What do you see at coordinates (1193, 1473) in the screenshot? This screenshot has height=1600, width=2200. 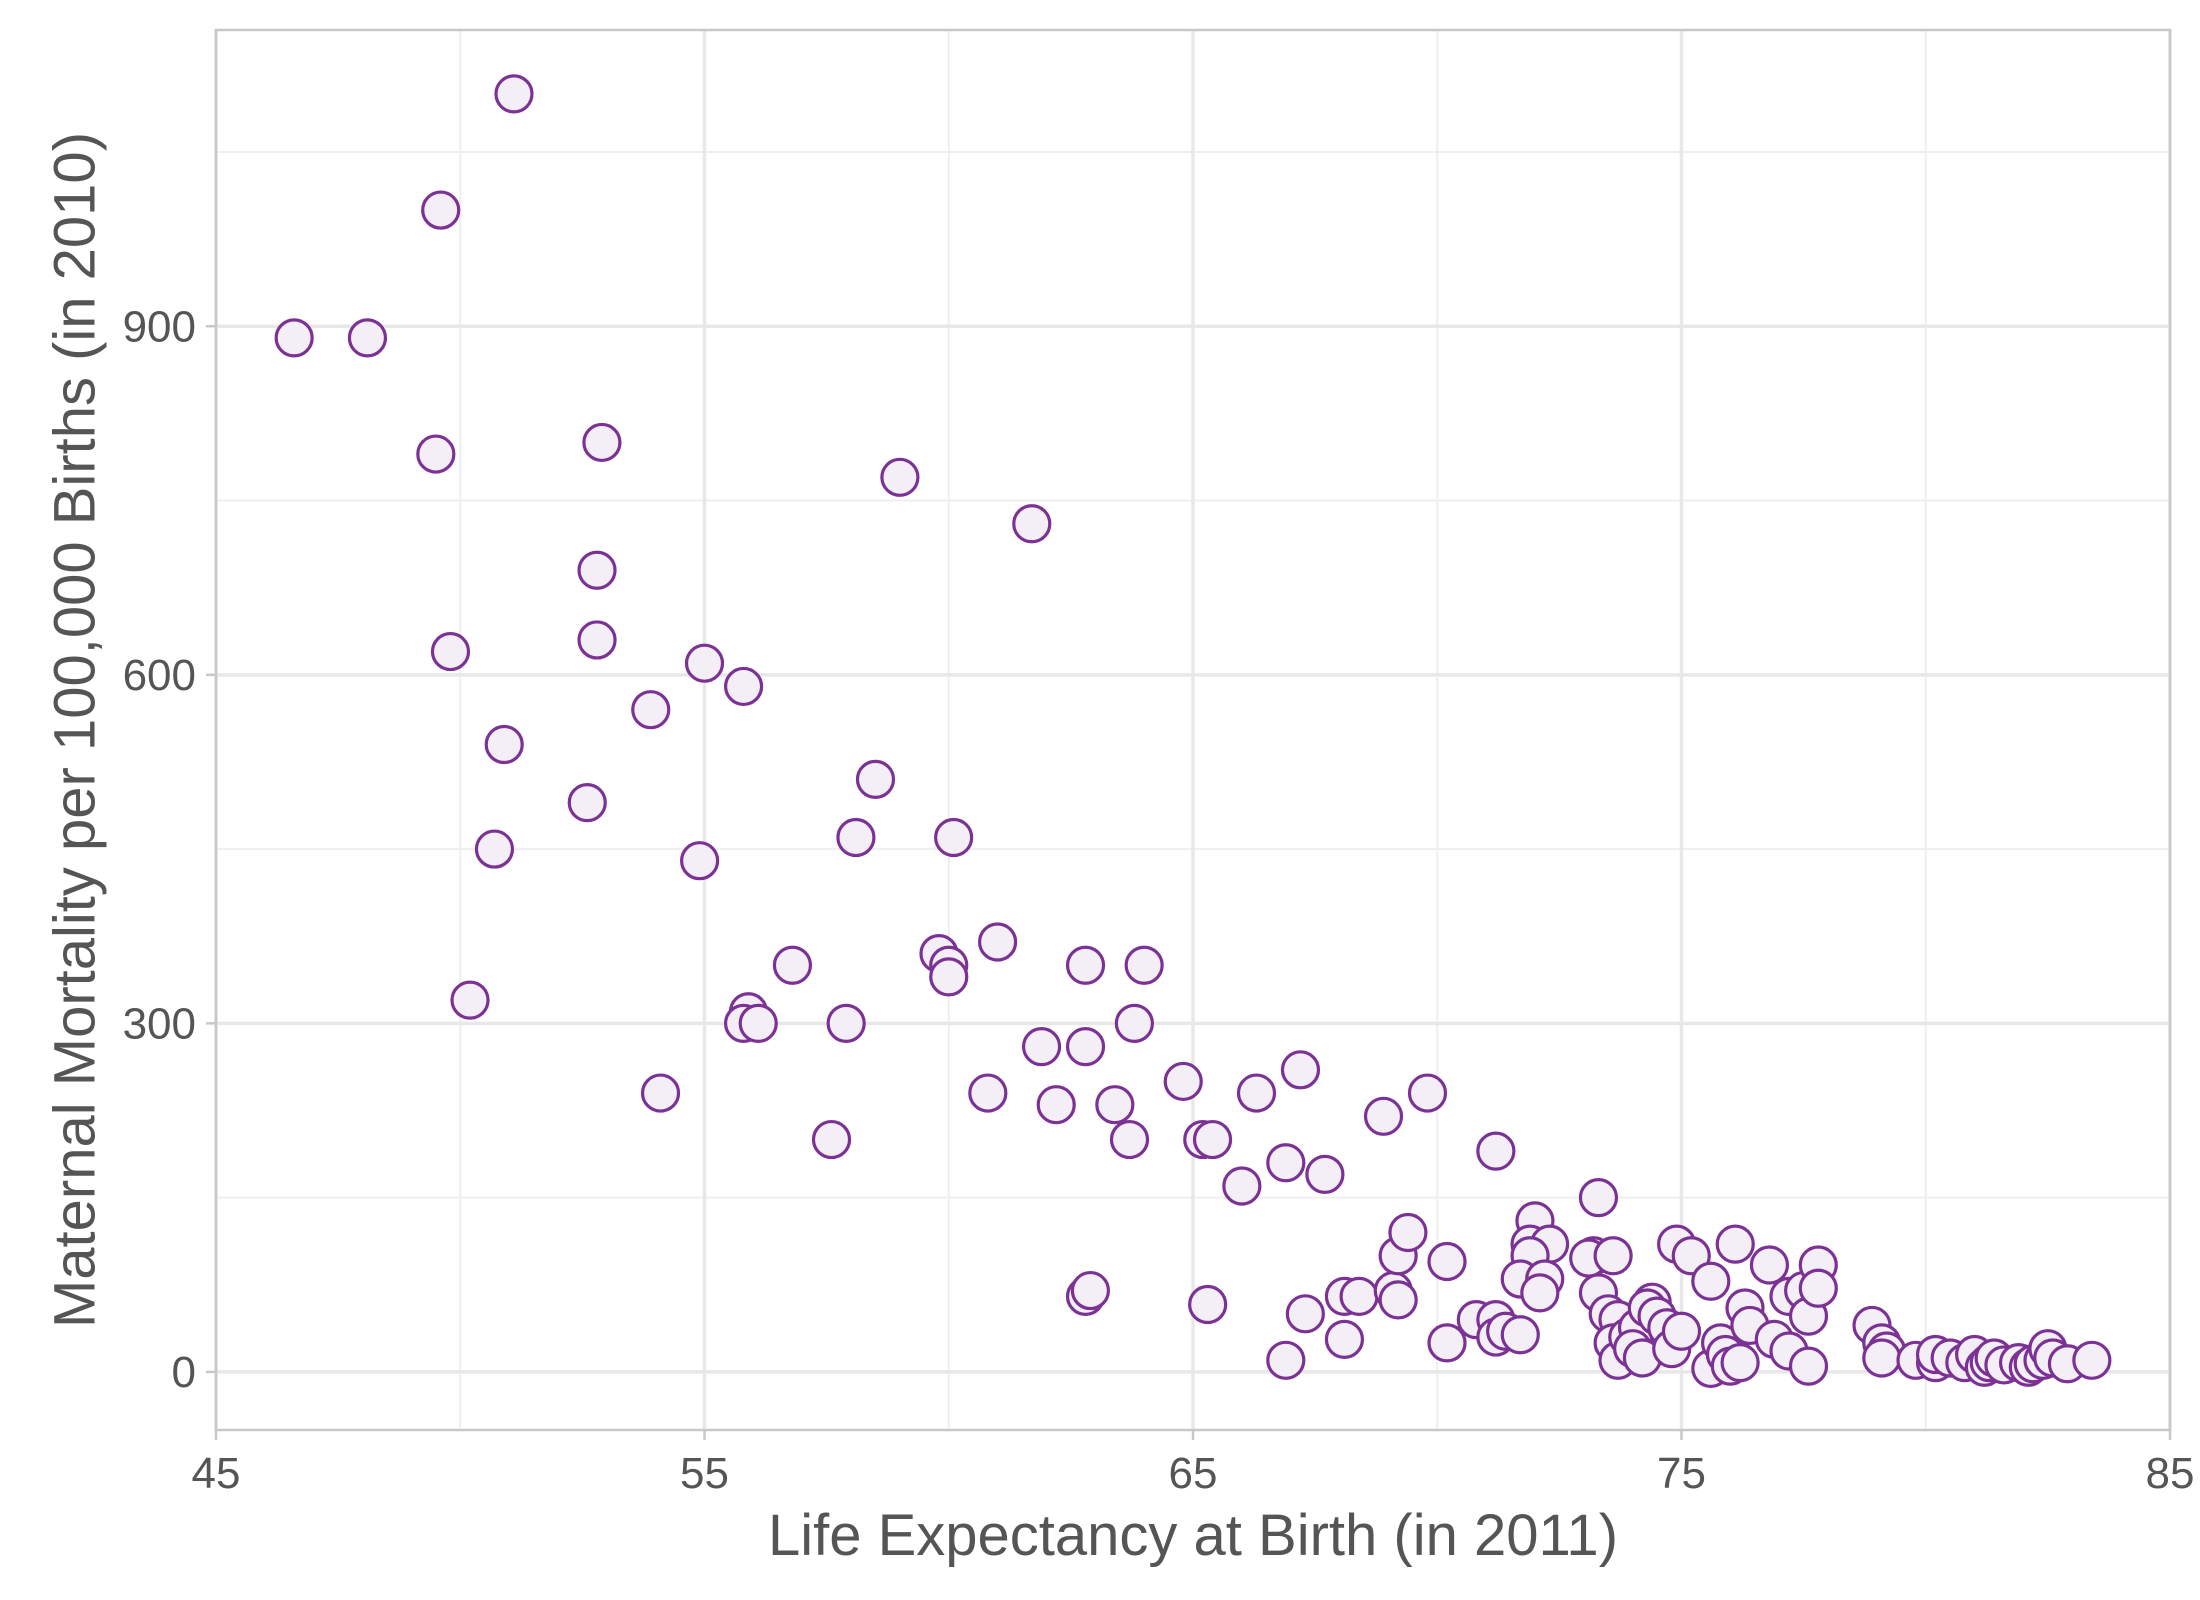 I see `x-tick-label: 65` at bounding box center [1193, 1473].